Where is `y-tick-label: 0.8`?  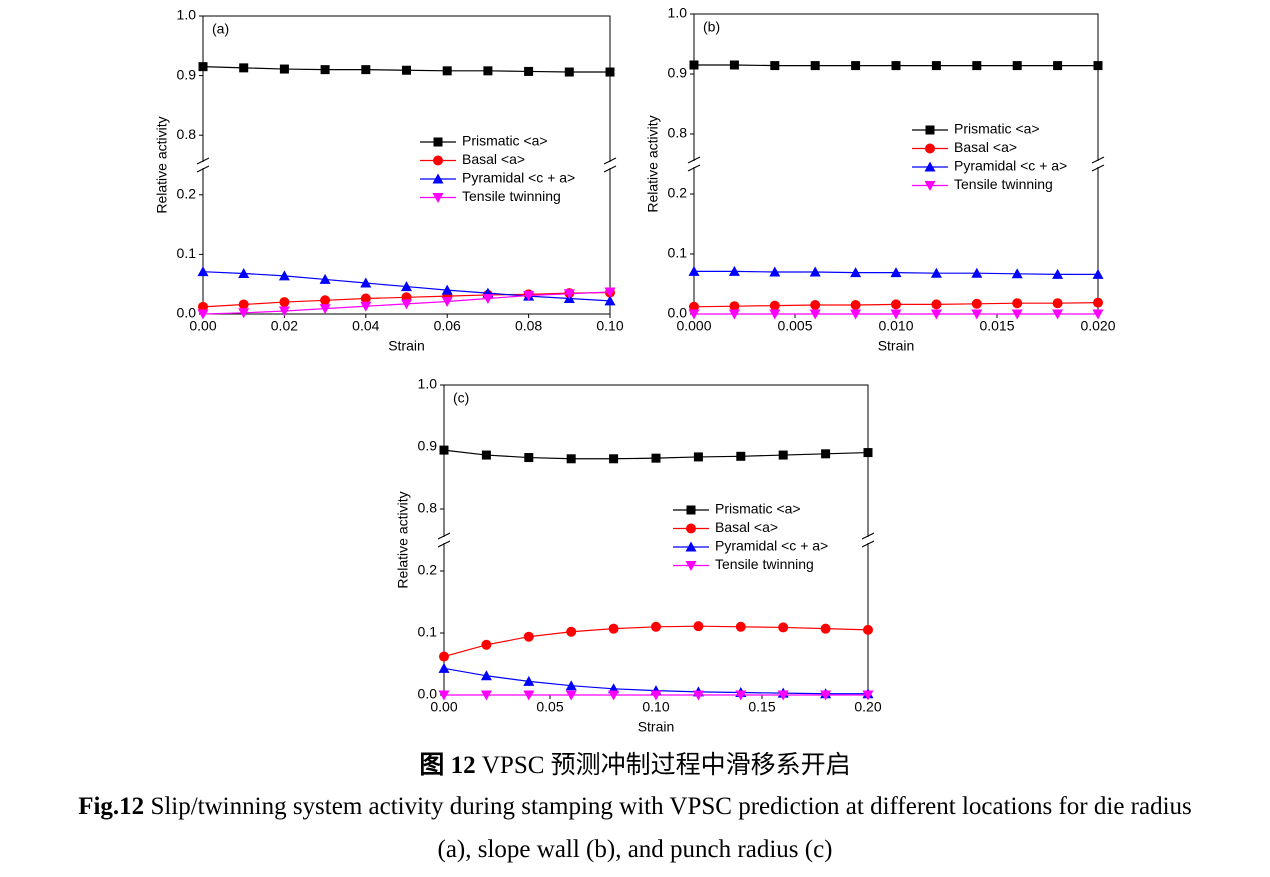 y-tick-label: 0.8 is located at coordinates (678, 133).